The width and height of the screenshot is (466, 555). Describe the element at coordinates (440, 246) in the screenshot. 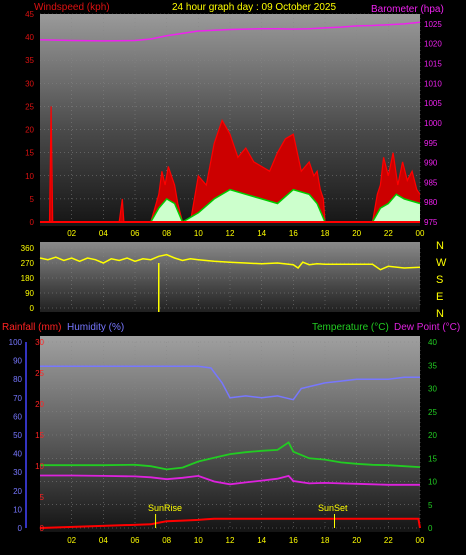

I see `compass-north: N` at that location.